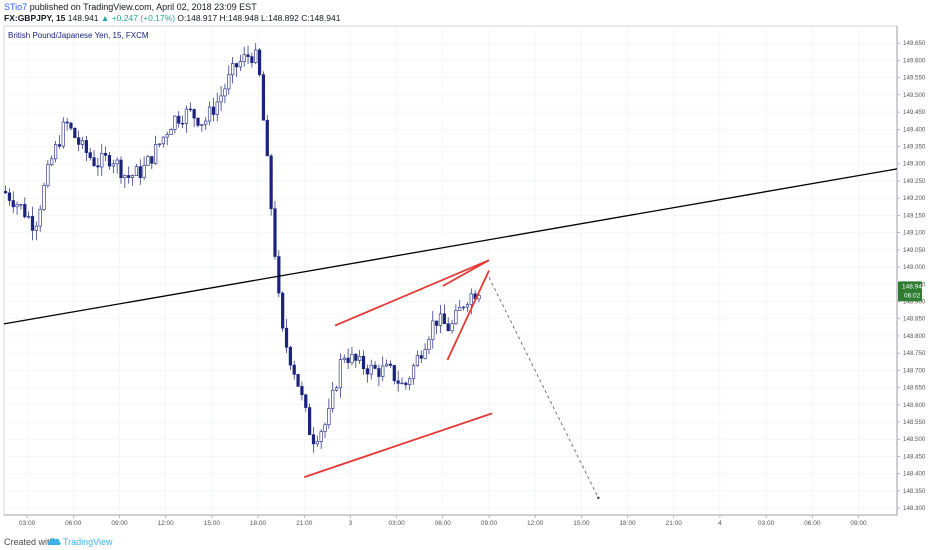  What do you see at coordinates (35, 18) in the screenshot?
I see `symbol-label: FX:GBPJPY, 15` at bounding box center [35, 18].